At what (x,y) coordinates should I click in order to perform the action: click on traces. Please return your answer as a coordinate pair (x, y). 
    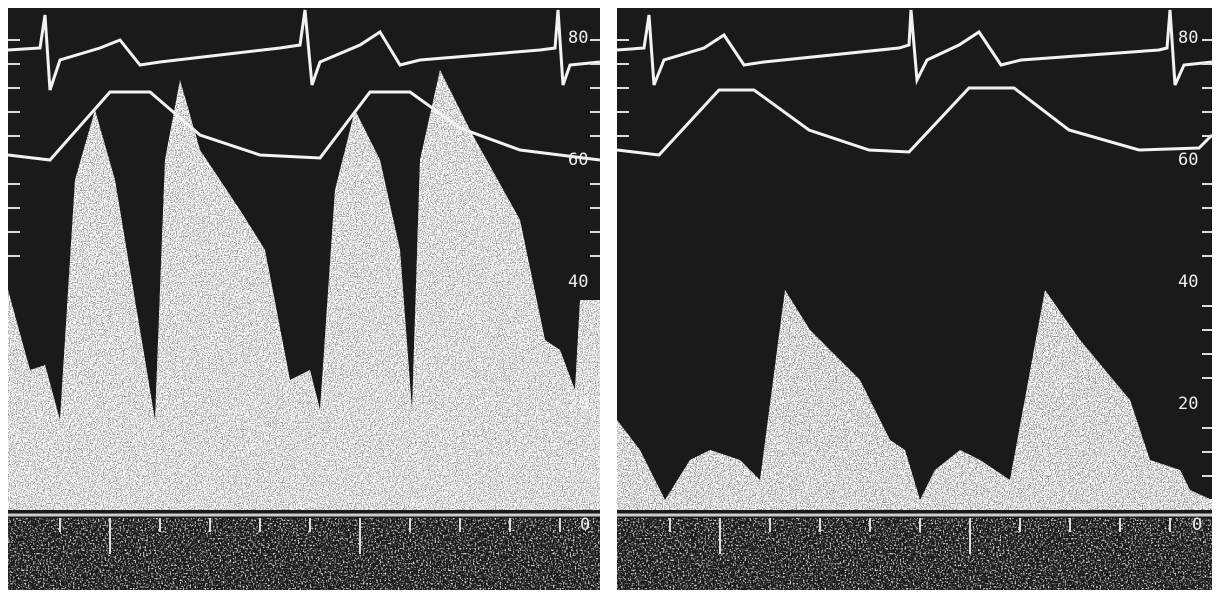
    Looking at the image, I should click on (915, 83).